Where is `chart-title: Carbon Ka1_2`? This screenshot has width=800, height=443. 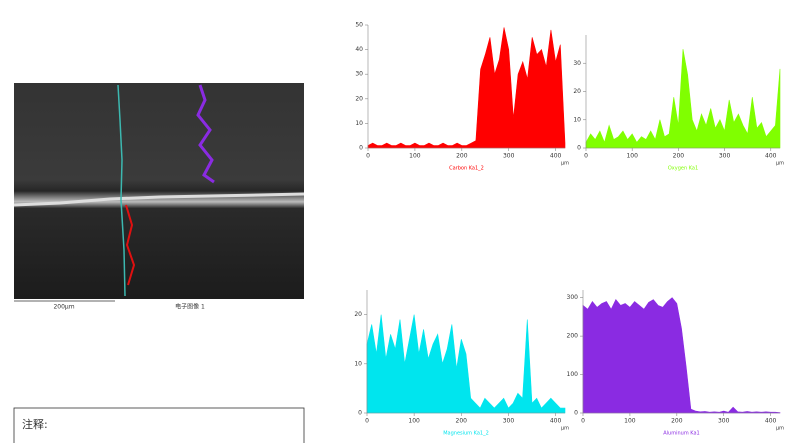
chart-title: Carbon Ka1_2 is located at coordinates (466, 169).